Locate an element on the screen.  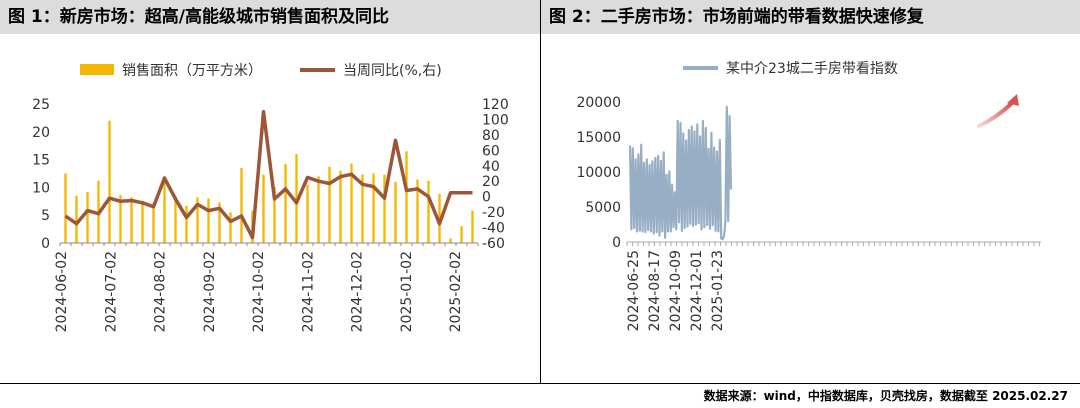
legend-line-label: 某中介23城二手房带看指数 is located at coordinates (812, 69).